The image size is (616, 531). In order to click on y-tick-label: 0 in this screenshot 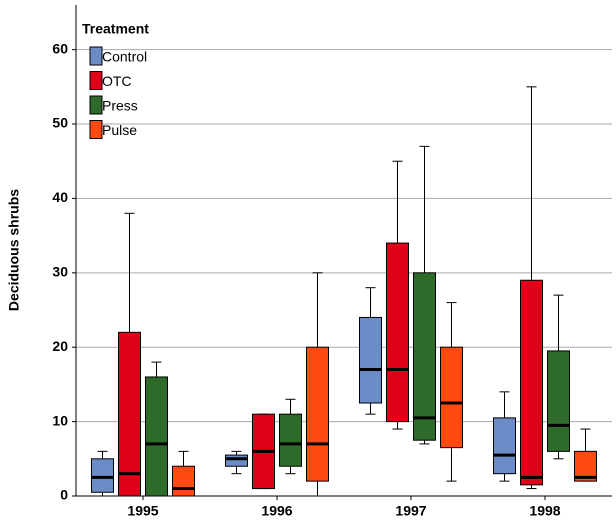, I will do `click(64, 495)`.